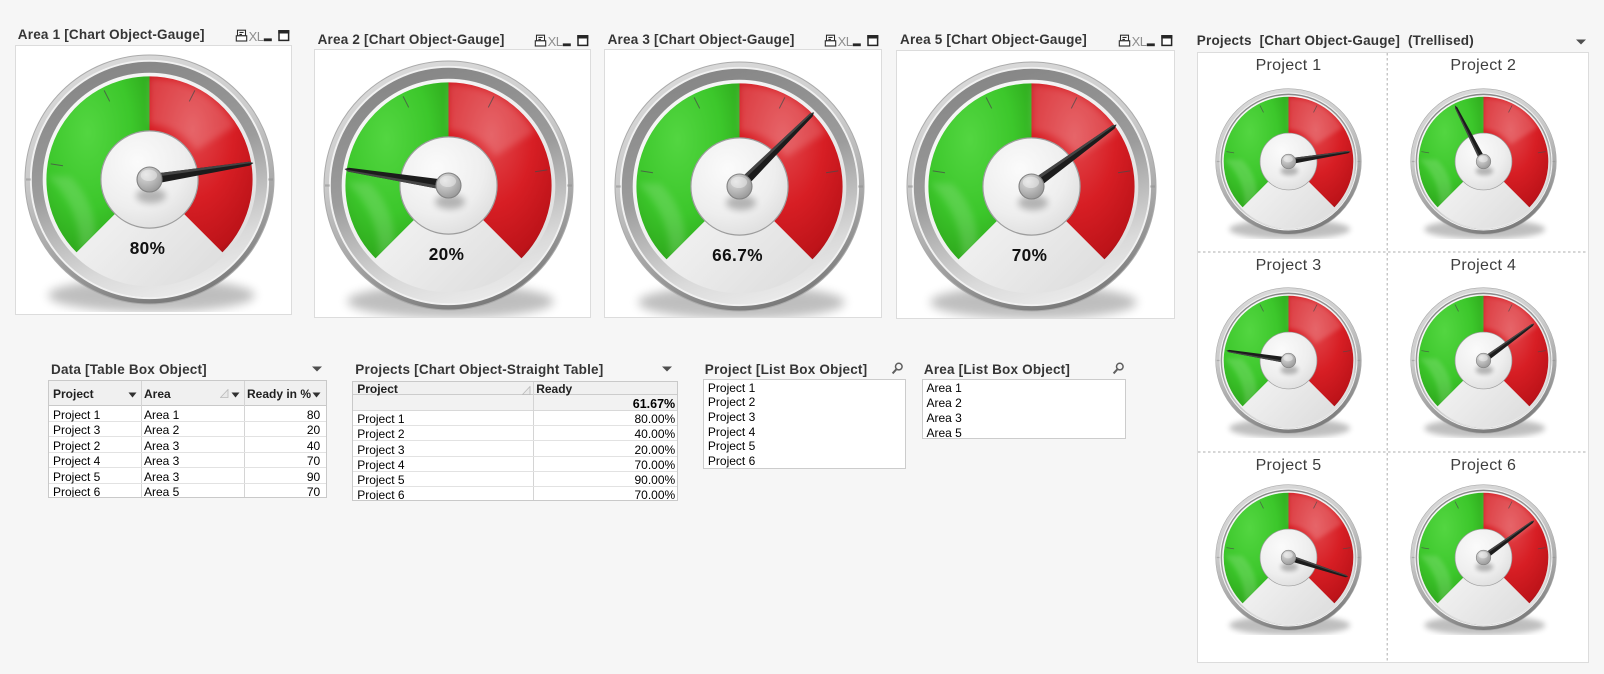 The image size is (1604, 674). Describe the element at coordinates (447, 254) in the screenshot. I see `svg-text: 20%` at that location.